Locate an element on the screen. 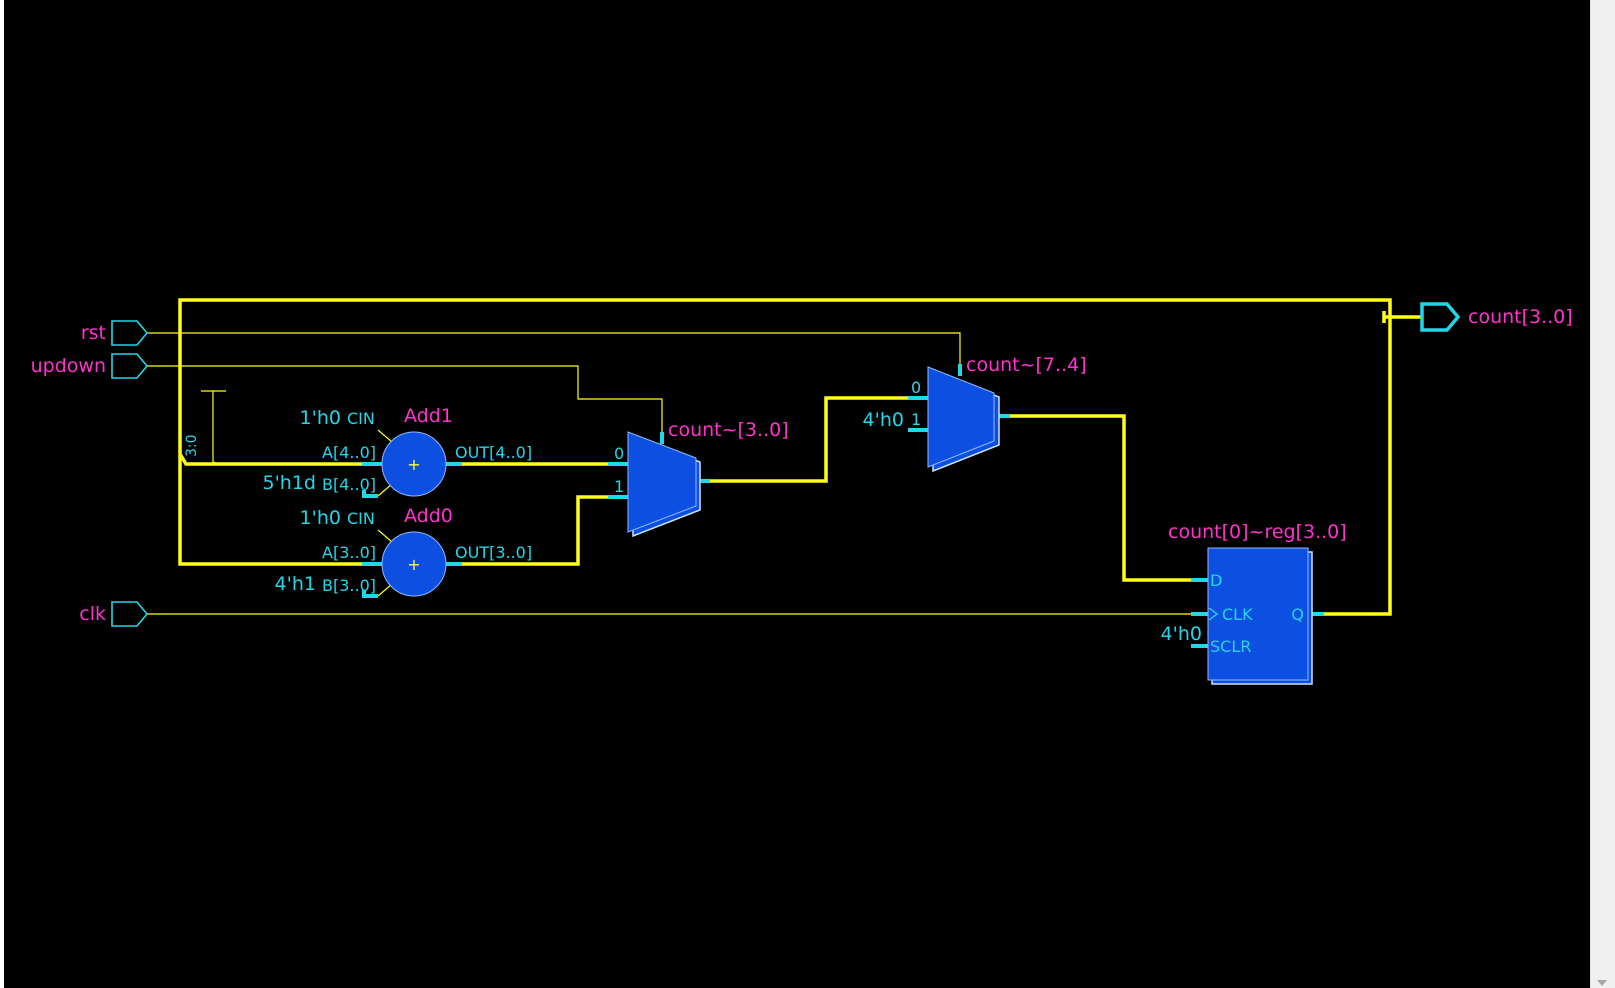  add0-cin-pin: CIN is located at coordinates (361, 518).